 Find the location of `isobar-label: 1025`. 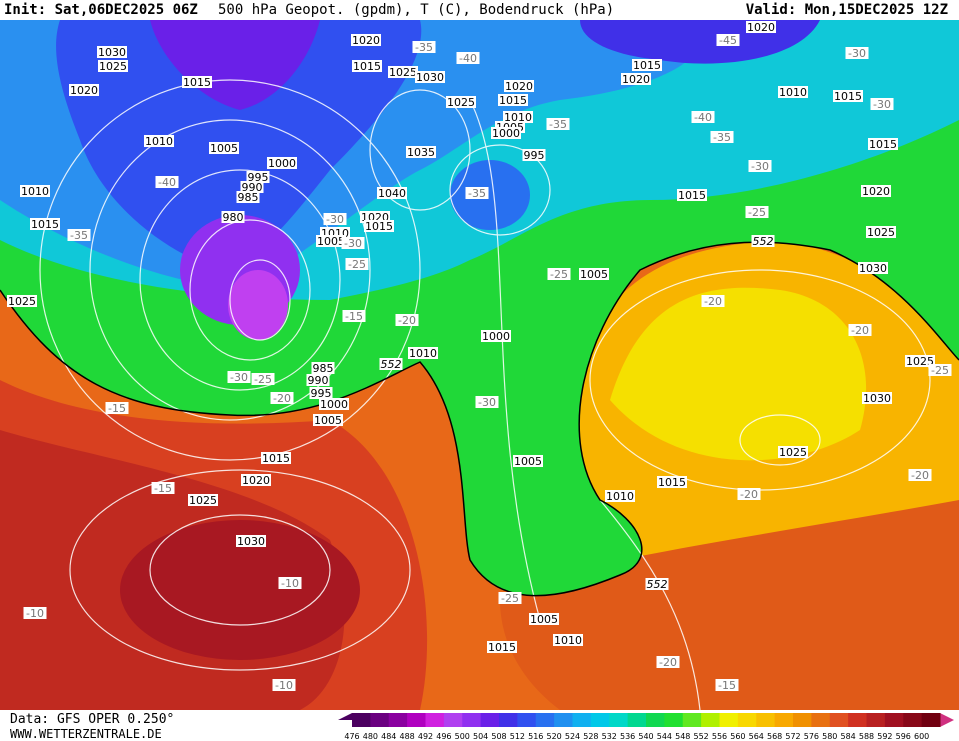

isobar-label: 1025 is located at coordinates (113, 66).